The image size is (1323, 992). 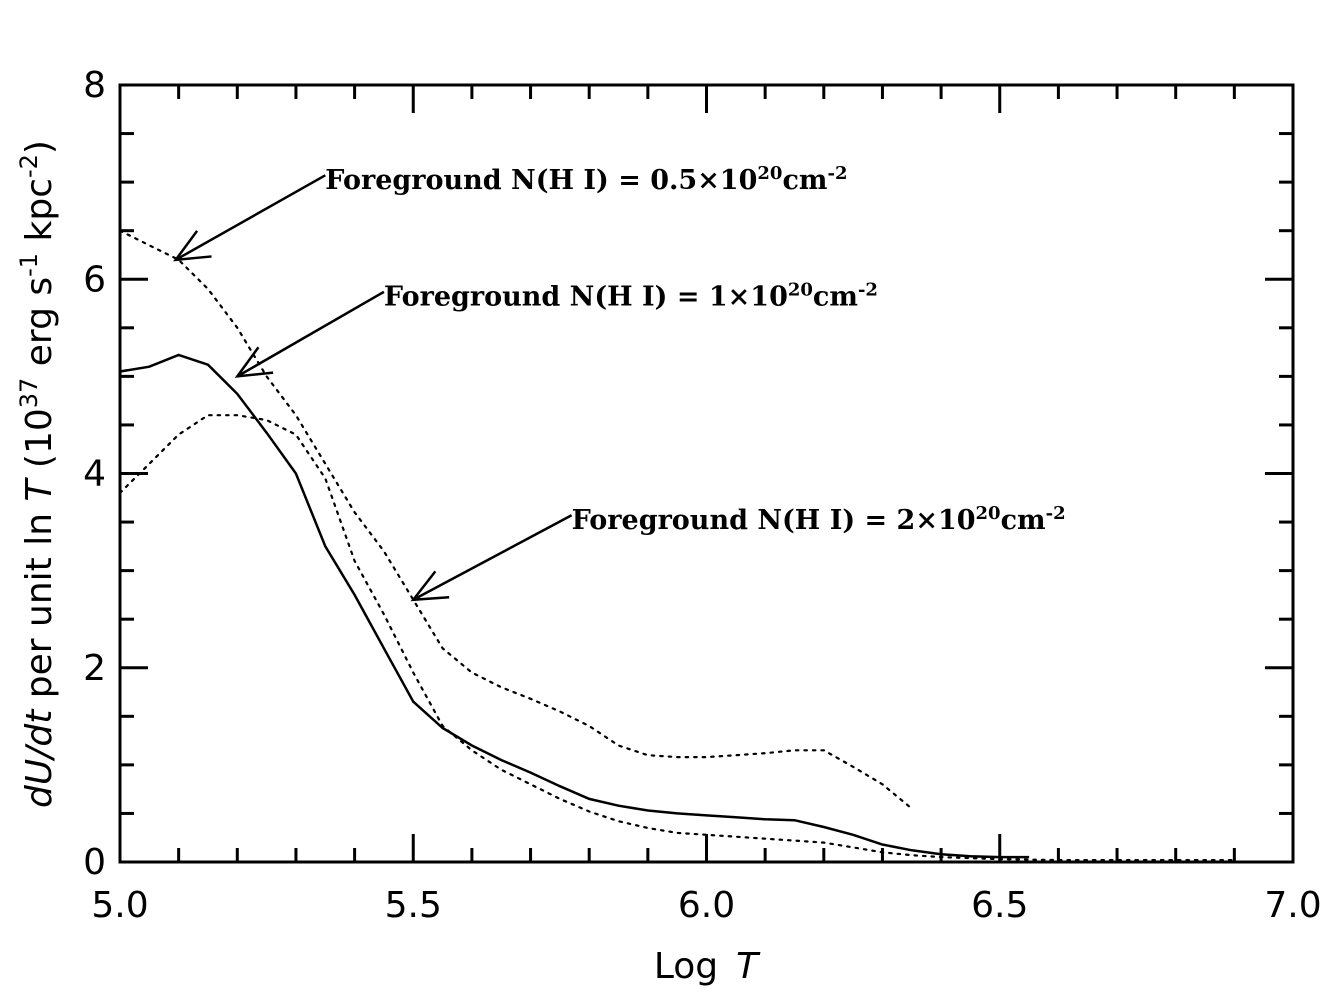 I want to click on annotation-label-3: Foreground N(H I) = 2×1020cm-2, so click(x=819, y=519).